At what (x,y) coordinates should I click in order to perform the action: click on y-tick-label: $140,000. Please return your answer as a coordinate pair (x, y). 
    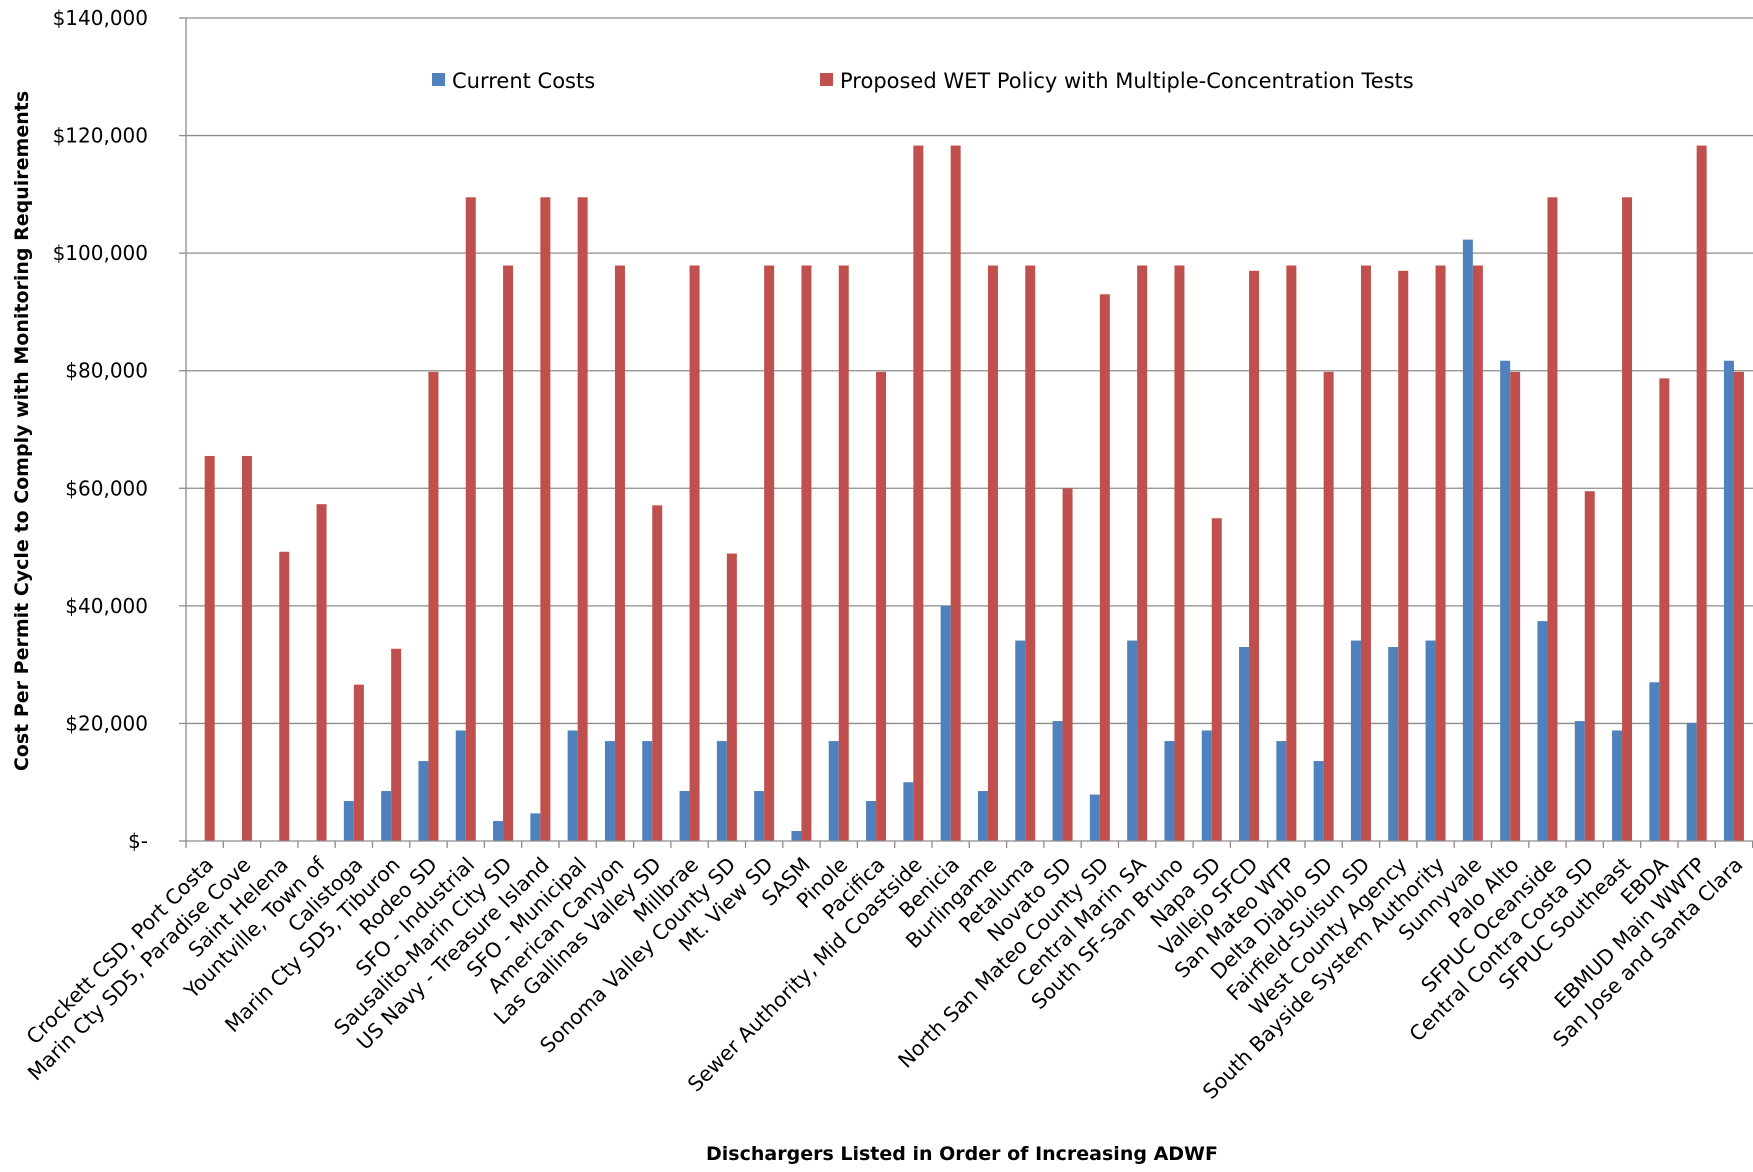
    Looking at the image, I should click on (100, 18).